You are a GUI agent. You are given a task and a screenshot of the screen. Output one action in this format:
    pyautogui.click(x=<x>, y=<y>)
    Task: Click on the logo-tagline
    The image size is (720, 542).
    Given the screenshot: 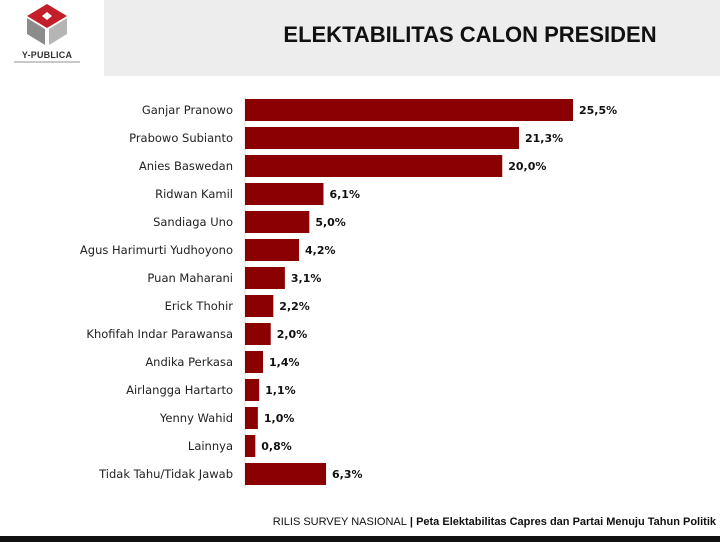 What is the action you would take?
    pyautogui.click(x=47, y=62)
    